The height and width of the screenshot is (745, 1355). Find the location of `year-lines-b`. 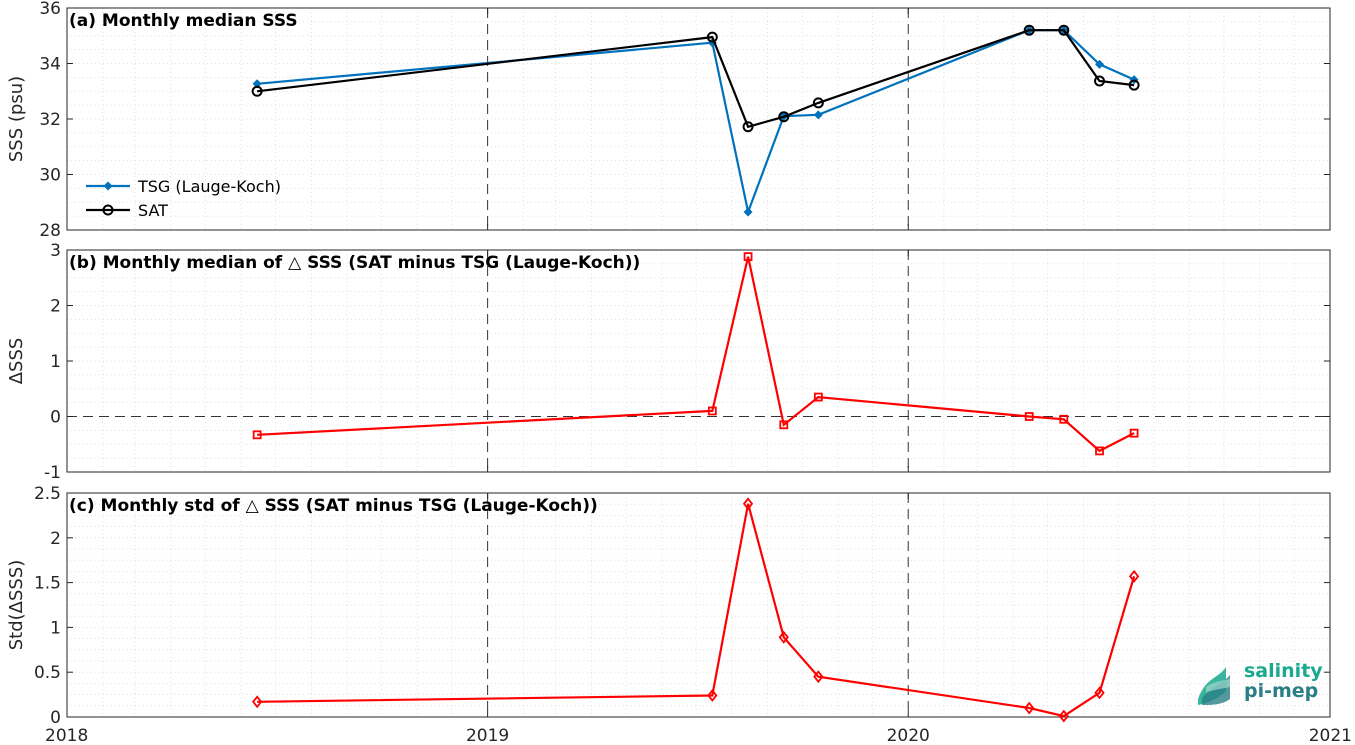

year-lines-b is located at coordinates (698, 361).